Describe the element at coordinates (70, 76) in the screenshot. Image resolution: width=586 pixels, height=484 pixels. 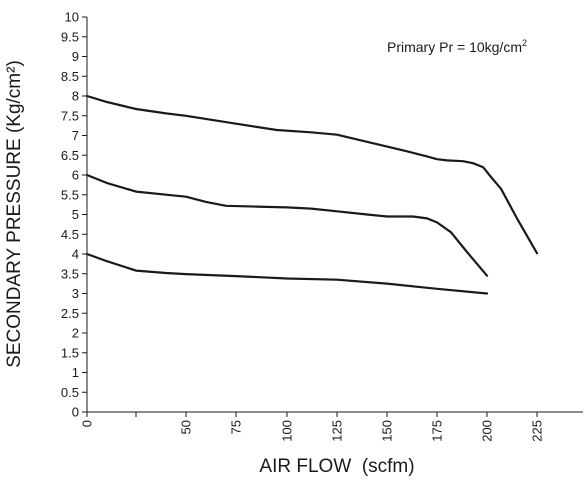
I see `y-tick-label: 8.5` at that location.